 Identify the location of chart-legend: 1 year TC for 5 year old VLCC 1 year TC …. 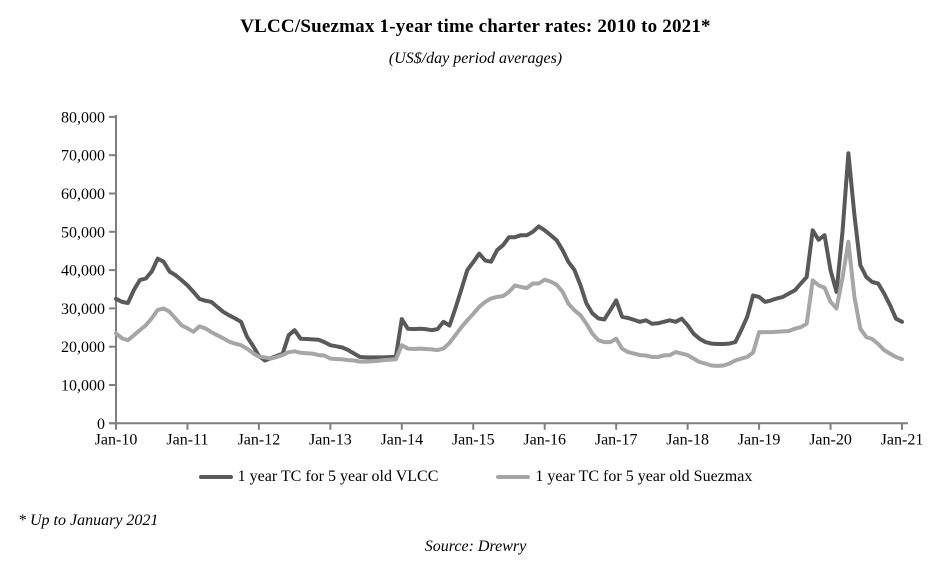
(475, 477).